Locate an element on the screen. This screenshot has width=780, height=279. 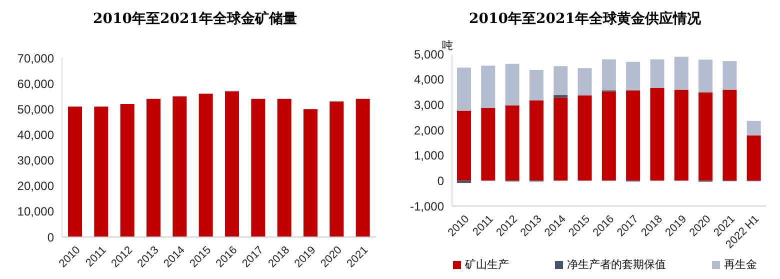
y-tick-label: 1,000 is located at coordinates (429, 155).